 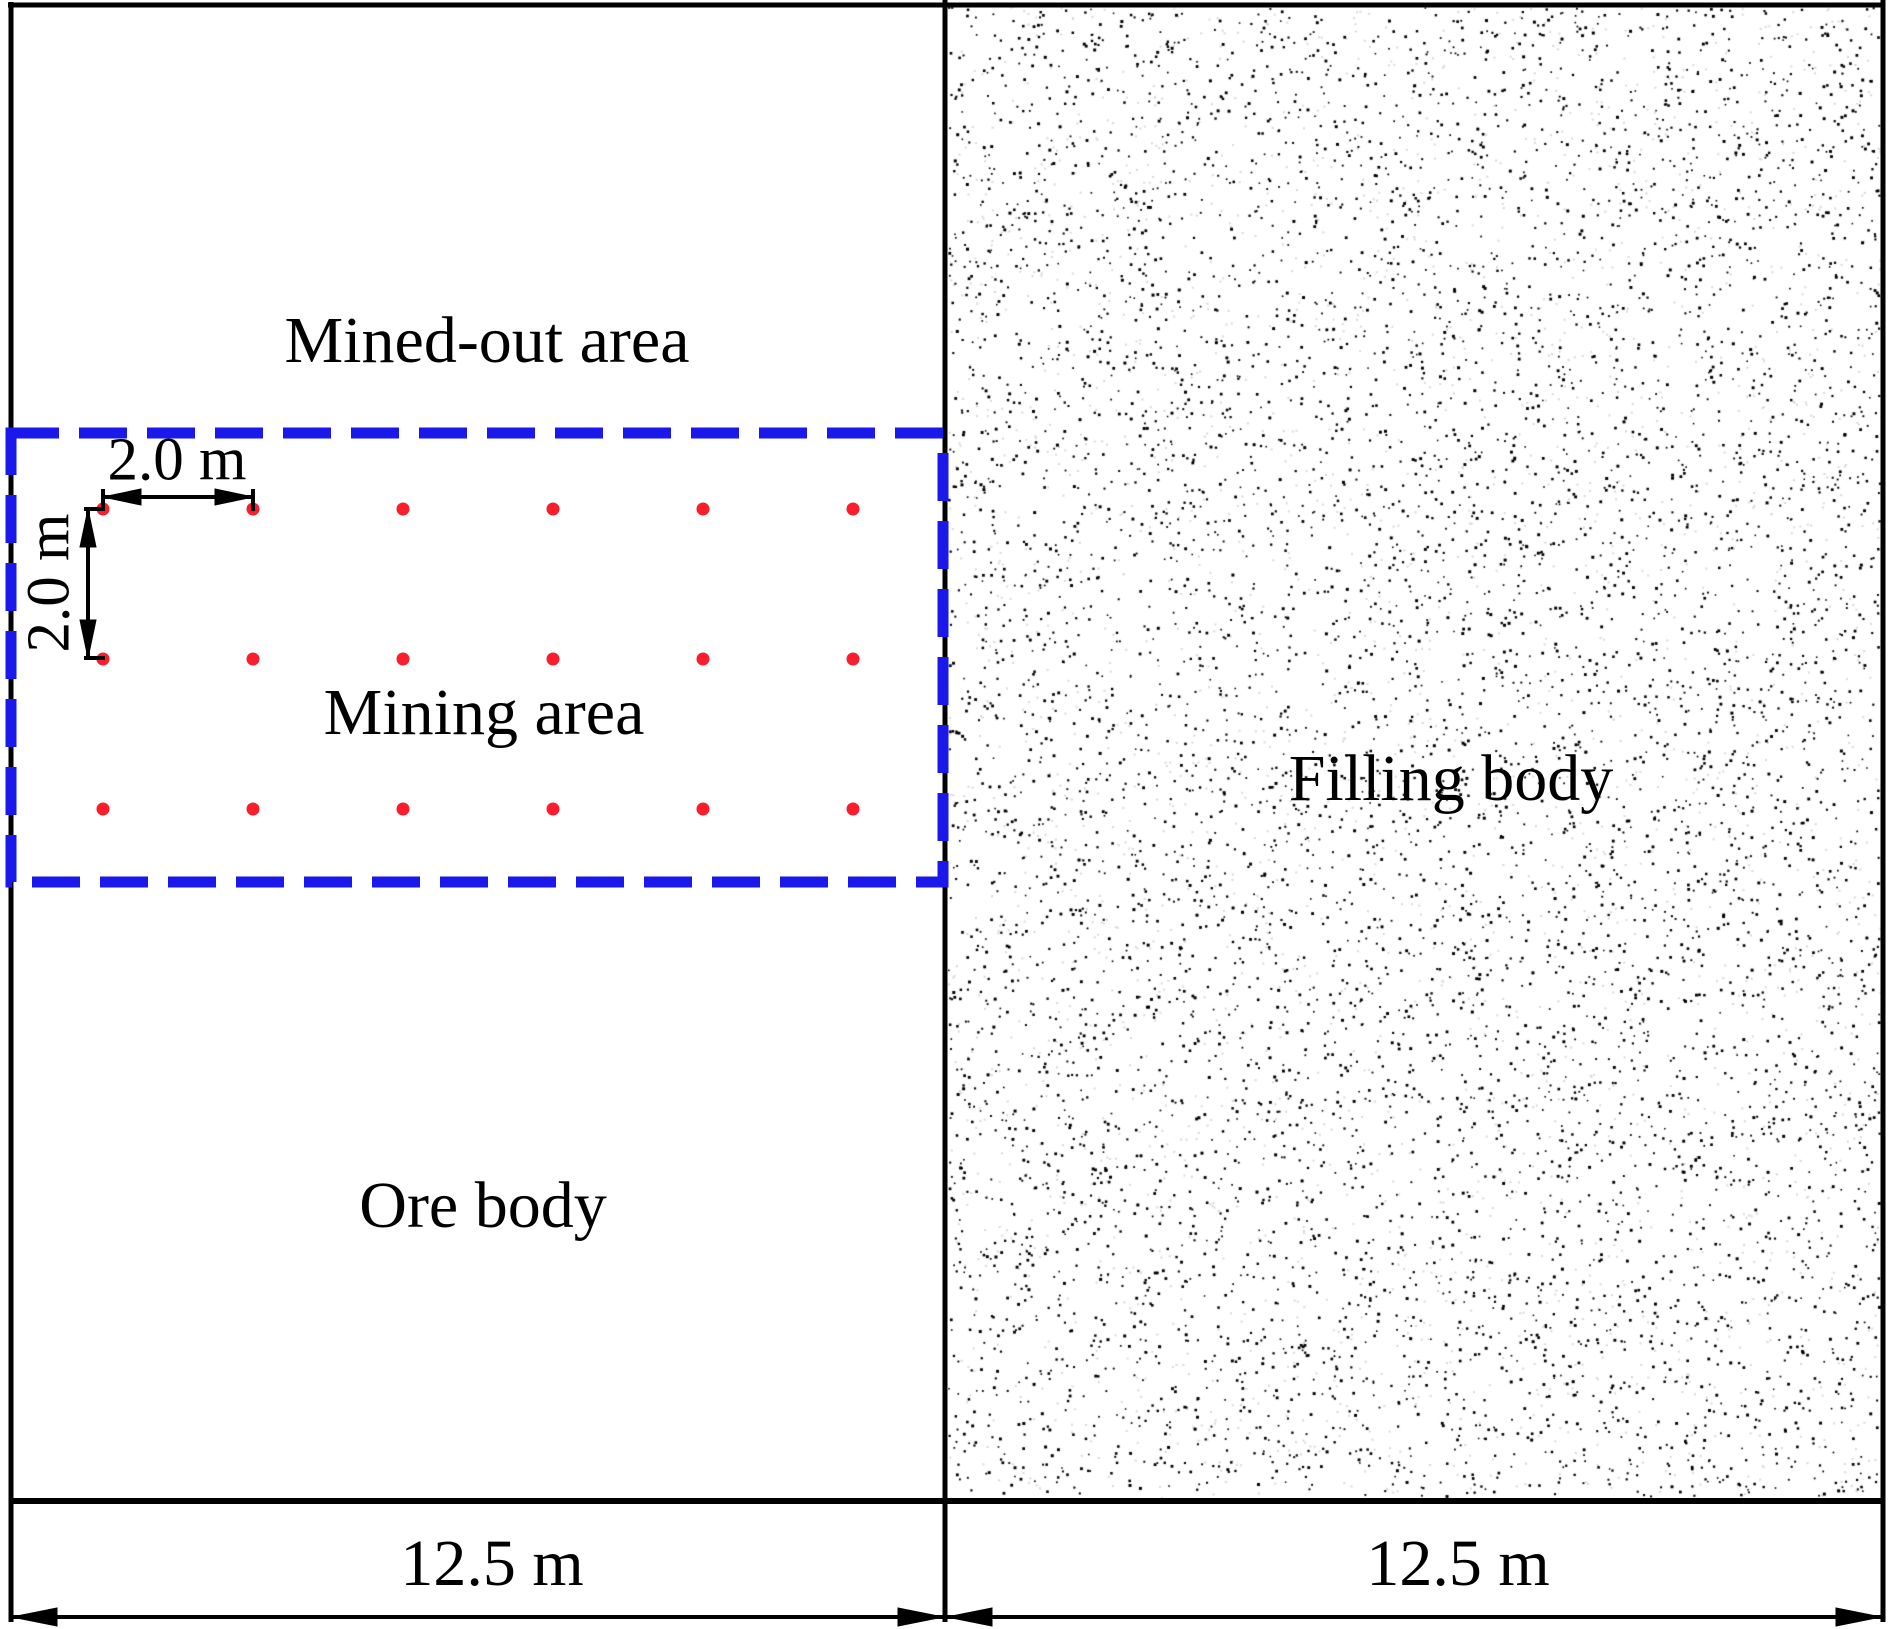 What do you see at coordinates (484, 712) in the screenshot?
I see `mining-area-label: Mining area` at bounding box center [484, 712].